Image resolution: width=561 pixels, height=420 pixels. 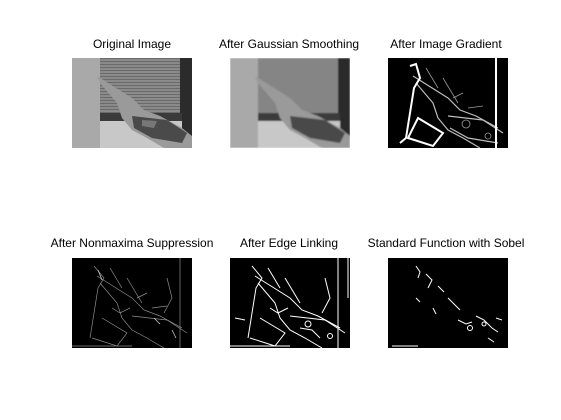 What do you see at coordinates (290, 303) in the screenshot?
I see `edge-linking-image` at bounding box center [290, 303].